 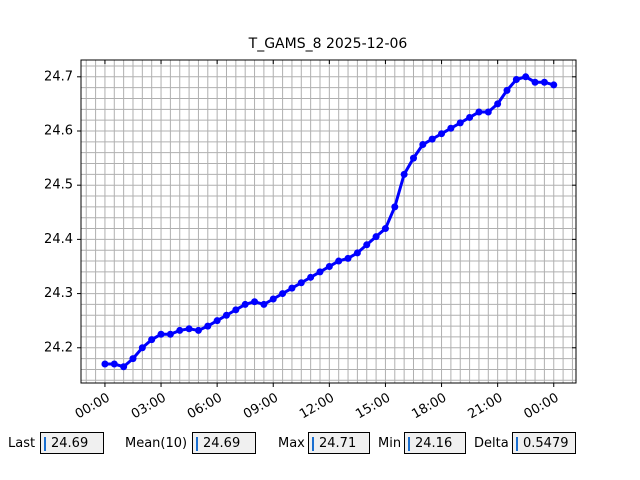 What do you see at coordinates (58, 347) in the screenshot?
I see `y-tick-label: 24.2` at bounding box center [58, 347].